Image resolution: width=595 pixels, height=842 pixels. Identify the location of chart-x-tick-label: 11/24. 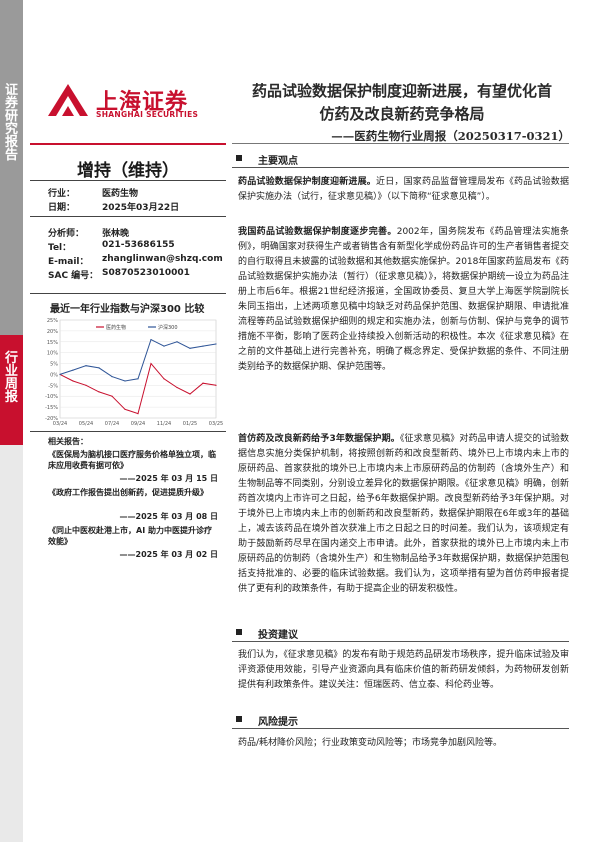
(164, 424).